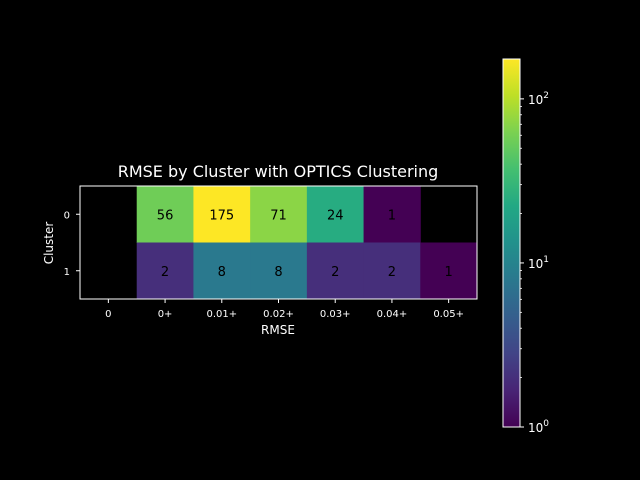 Image resolution: width=640 pixels, height=480 pixels. What do you see at coordinates (165, 314) in the screenshot?
I see `x-tick-label: 0+` at bounding box center [165, 314].